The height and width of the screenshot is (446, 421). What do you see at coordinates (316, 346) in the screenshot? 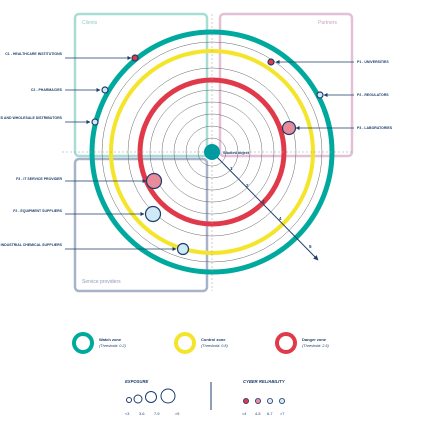
I see `danger-zone-threshold: (Threshold: 2.5)` at bounding box center [316, 346].